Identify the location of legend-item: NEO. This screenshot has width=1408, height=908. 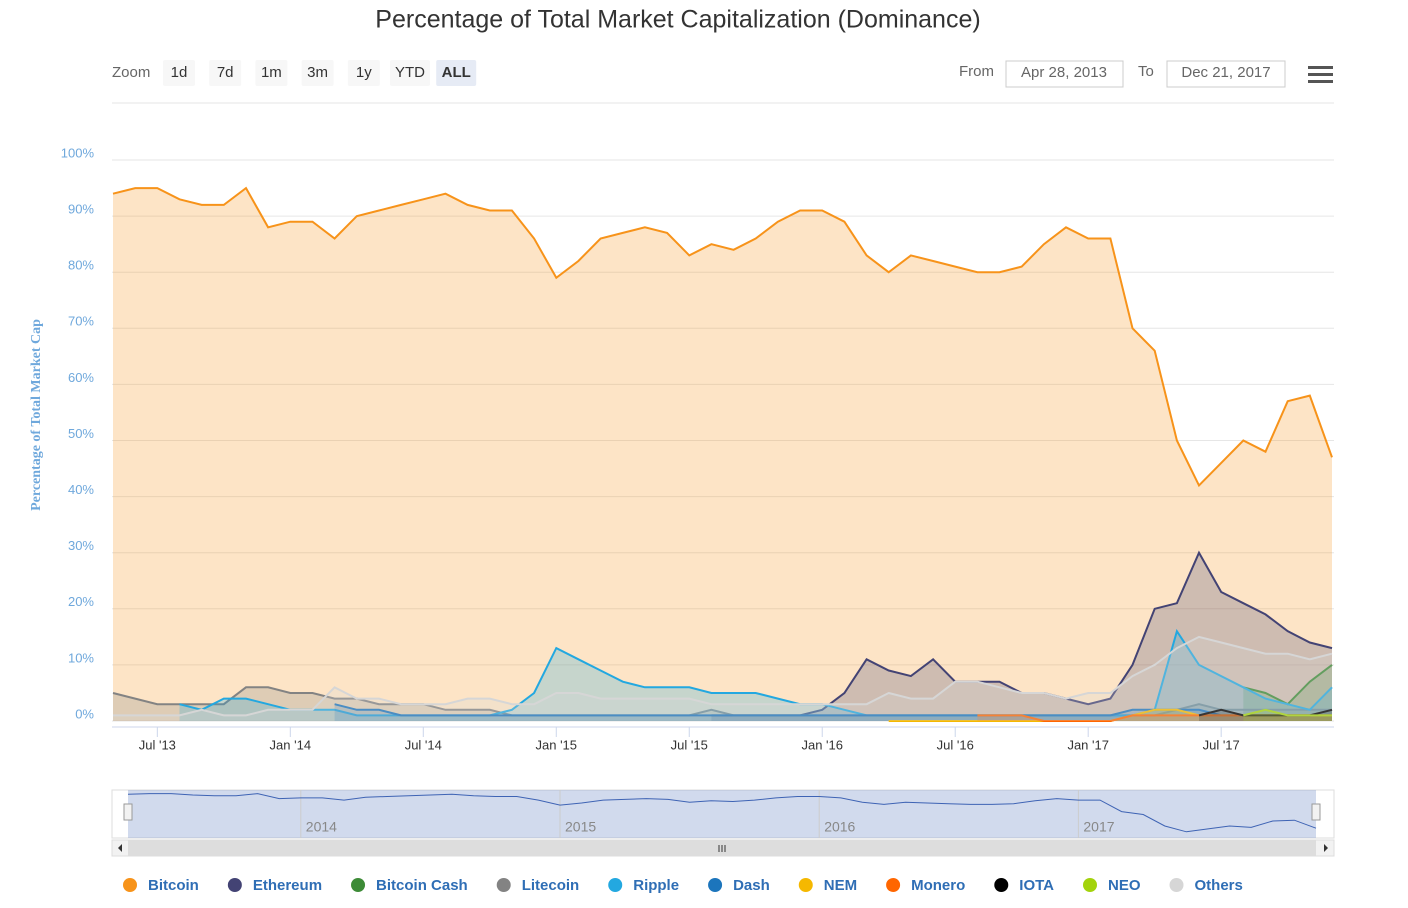
(1124, 885).